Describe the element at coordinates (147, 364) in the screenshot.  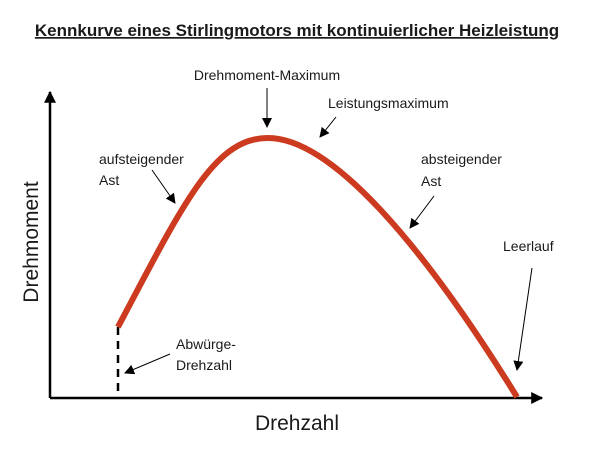
I see `stall-speed-arrow` at that location.